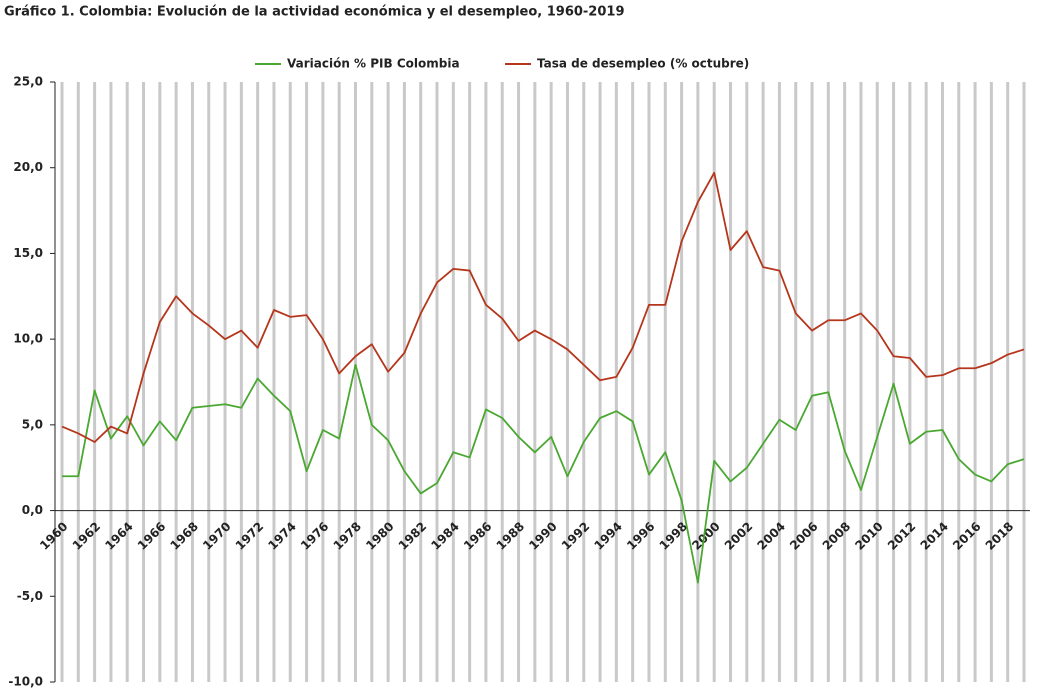 Image resolution: width=1038 pixels, height=696 pixels. What do you see at coordinates (373, 64) in the screenshot?
I see `legend-label: Variación % PIB Colombia` at bounding box center [373, 64].